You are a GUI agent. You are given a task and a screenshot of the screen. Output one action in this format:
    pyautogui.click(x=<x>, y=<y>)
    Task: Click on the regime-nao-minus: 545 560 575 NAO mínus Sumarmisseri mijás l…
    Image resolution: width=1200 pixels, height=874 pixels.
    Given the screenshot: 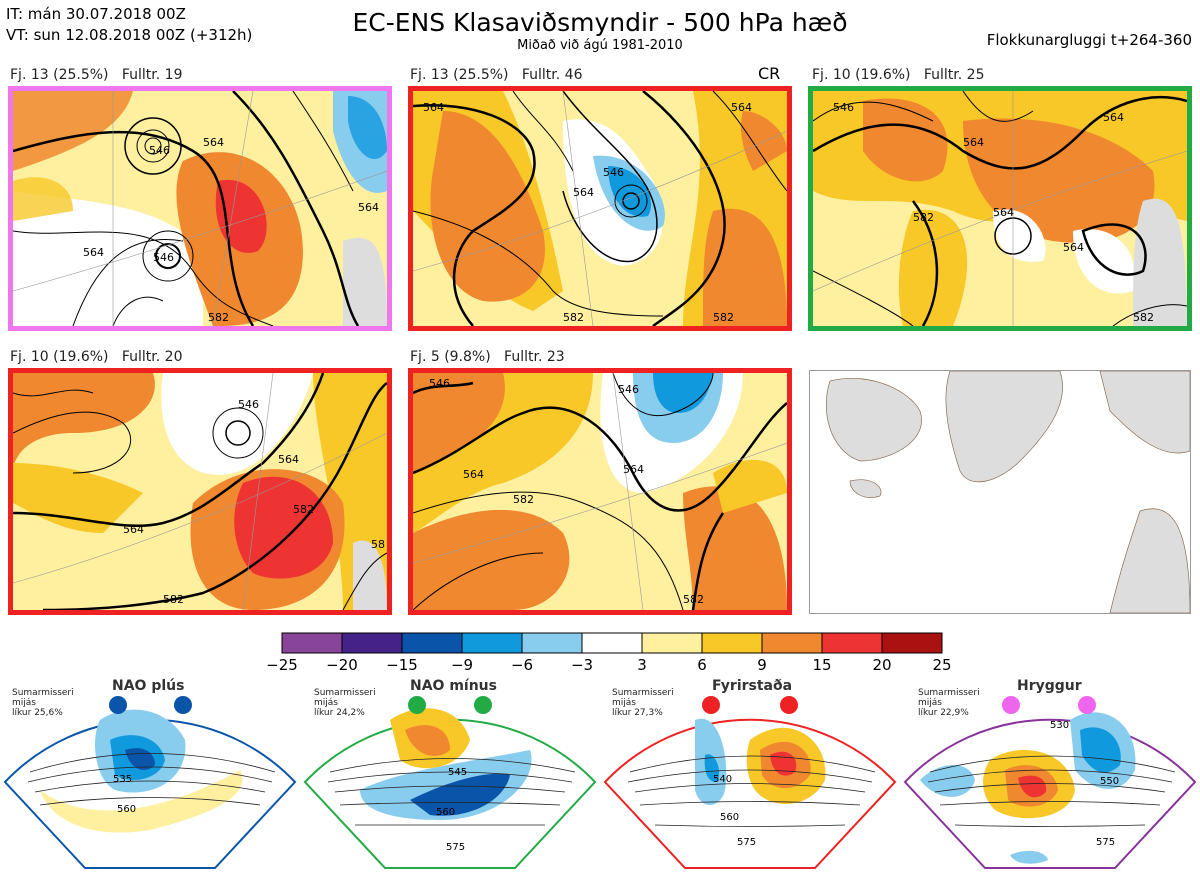 What is the action you would take?
    pyautogui.click(x=450, y=774)
    